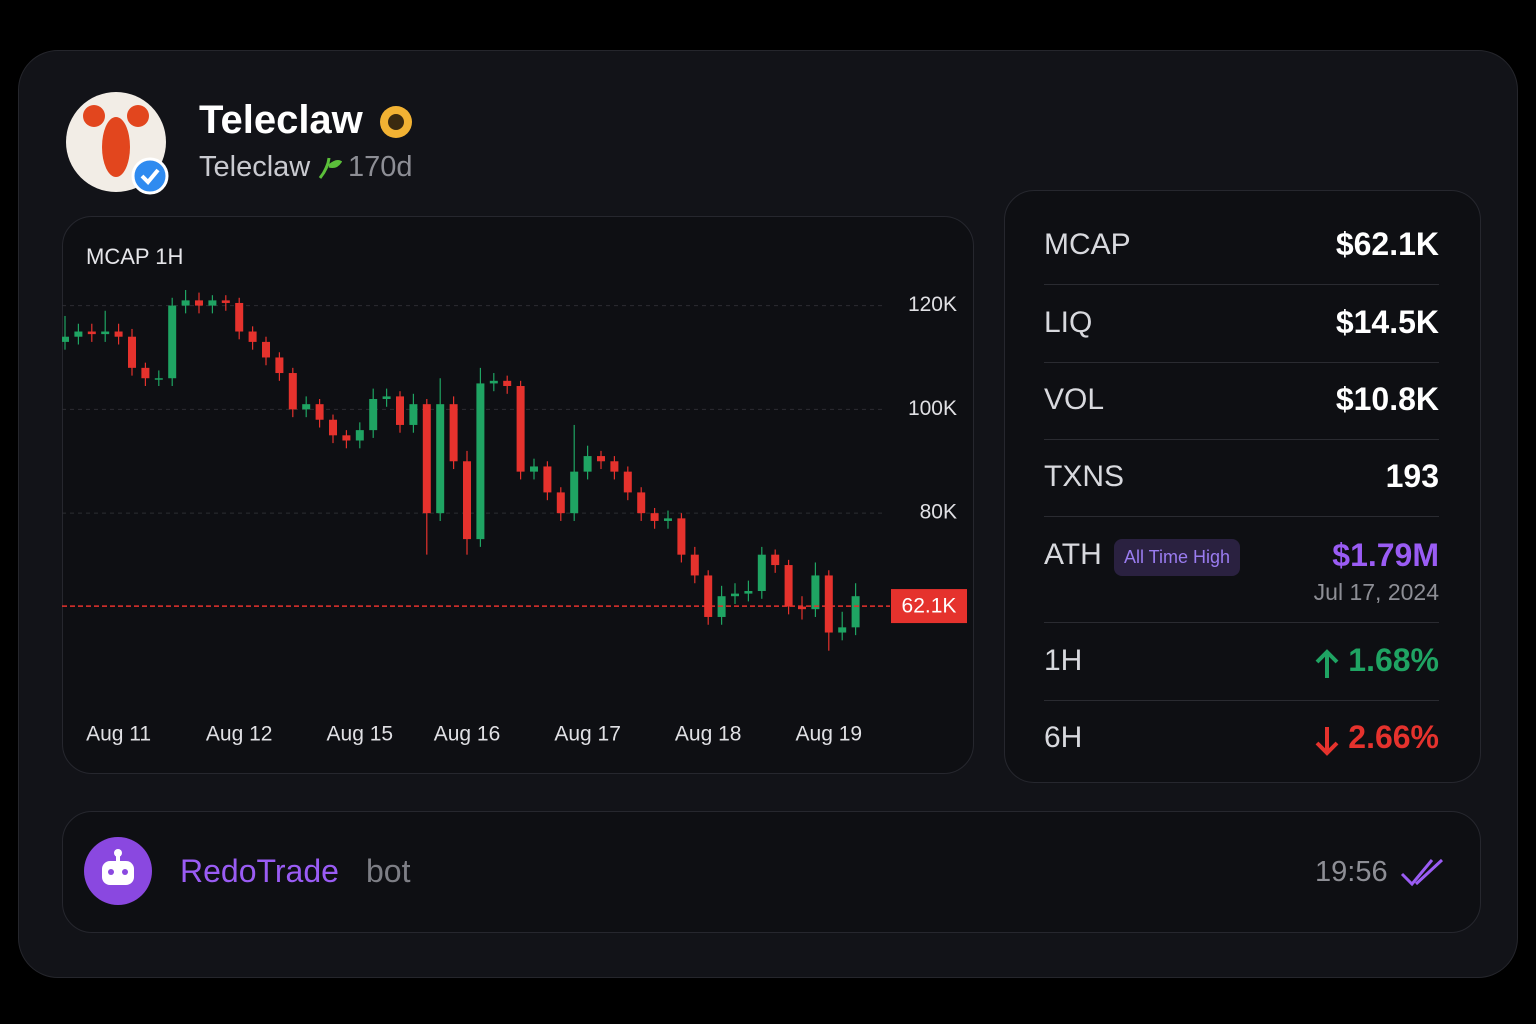  Describe the element at coordinates (1063, 737) in the screenshot. I see `stat-label: 6H` at that location.